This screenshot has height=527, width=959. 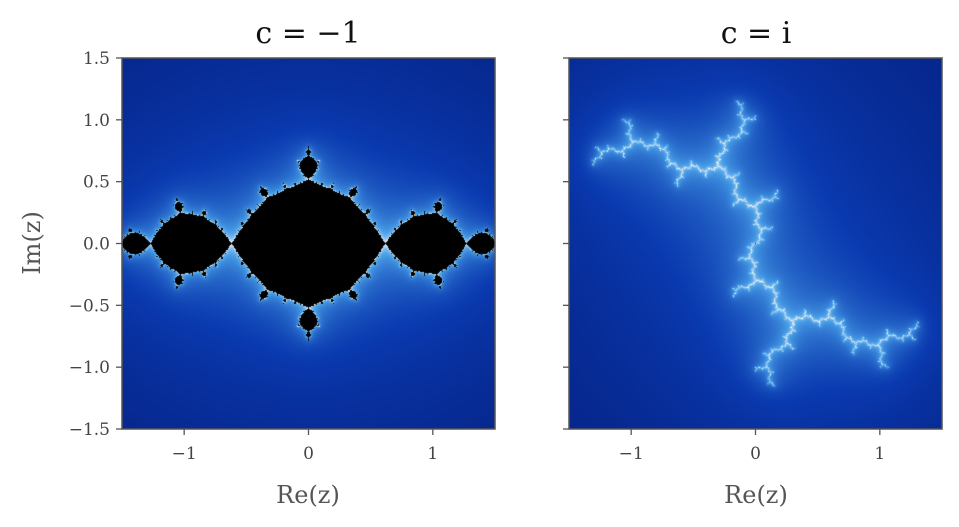 I want to click on y-tick-label: −1.0, so click(x=89, y=368).